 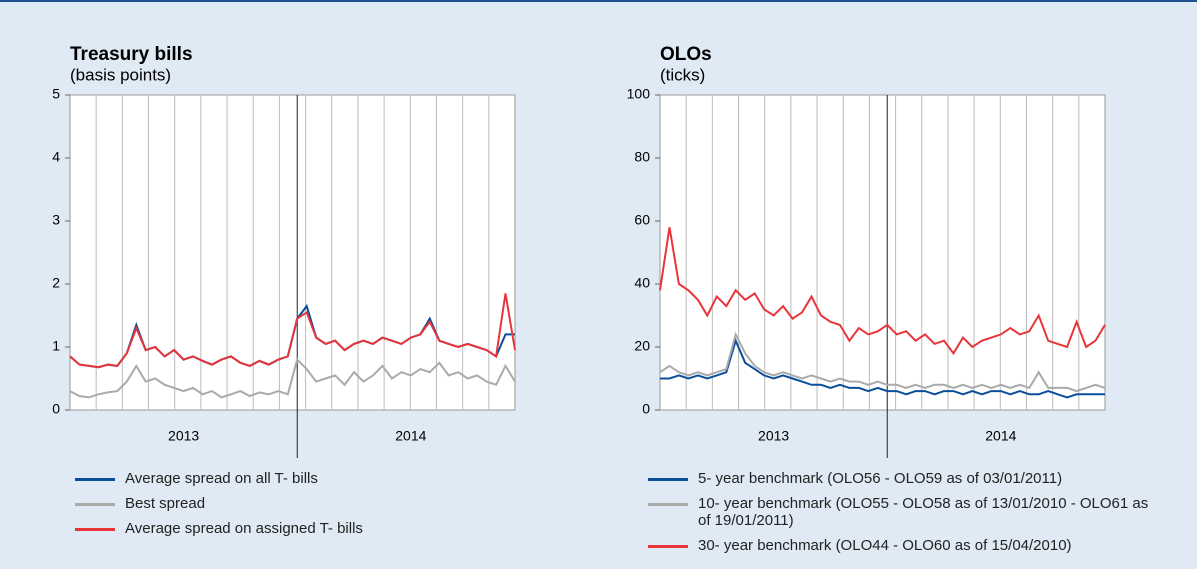 What do you see at coordinates (120, 74) in the screenshot?
I see `chart-subtitle: (basis points)` at bounding box center [120, 74].